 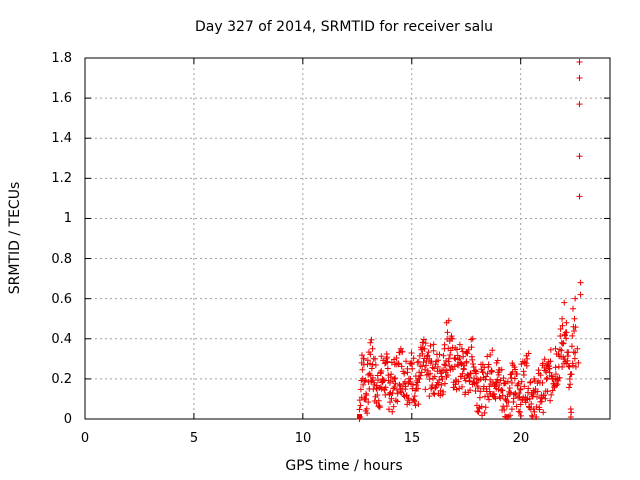 I want to click on y-tick-label-0.4: 0.4, so click(x=61, y=339).